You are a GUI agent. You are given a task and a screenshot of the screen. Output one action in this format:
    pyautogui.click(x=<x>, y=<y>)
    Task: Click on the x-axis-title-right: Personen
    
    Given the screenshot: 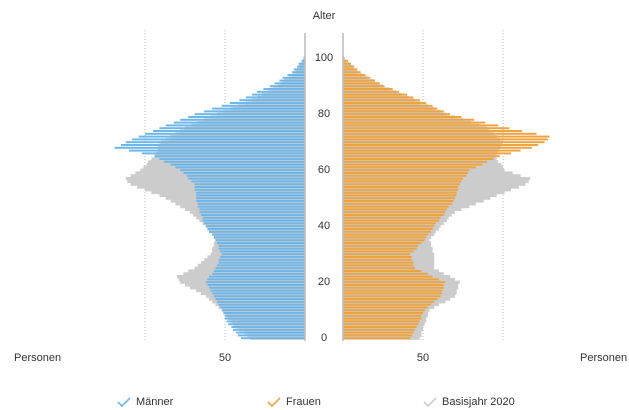 What is the action you would take?
    pyautogui.click(x=603, y=358)
    